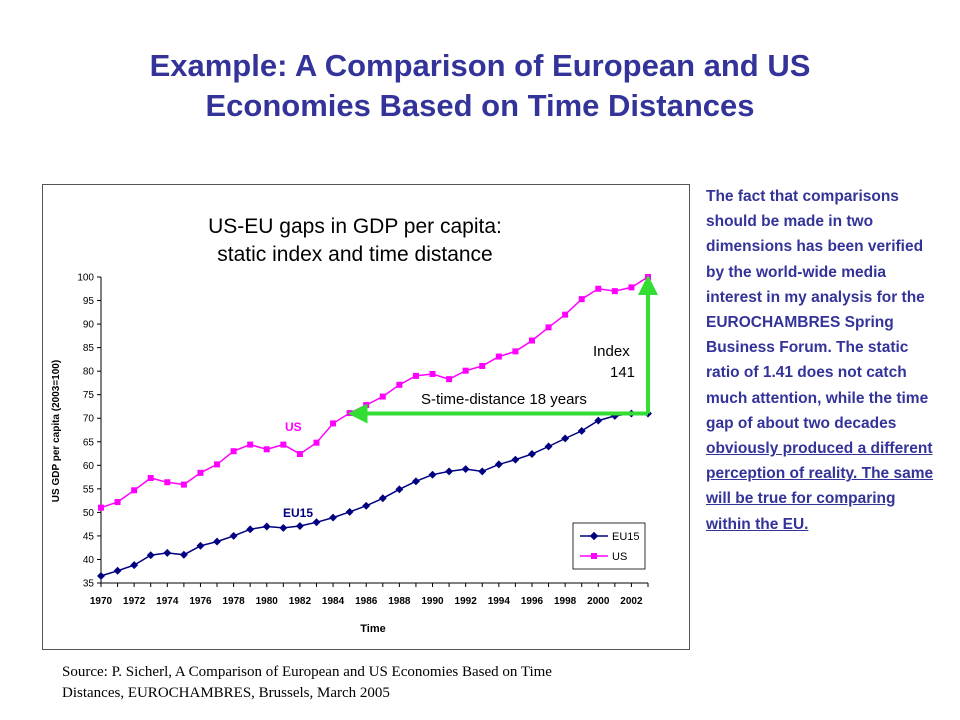  Describe the element at coordinates (598, 601) in the screenshot. I see `x-tick-label: 2000` at that location.